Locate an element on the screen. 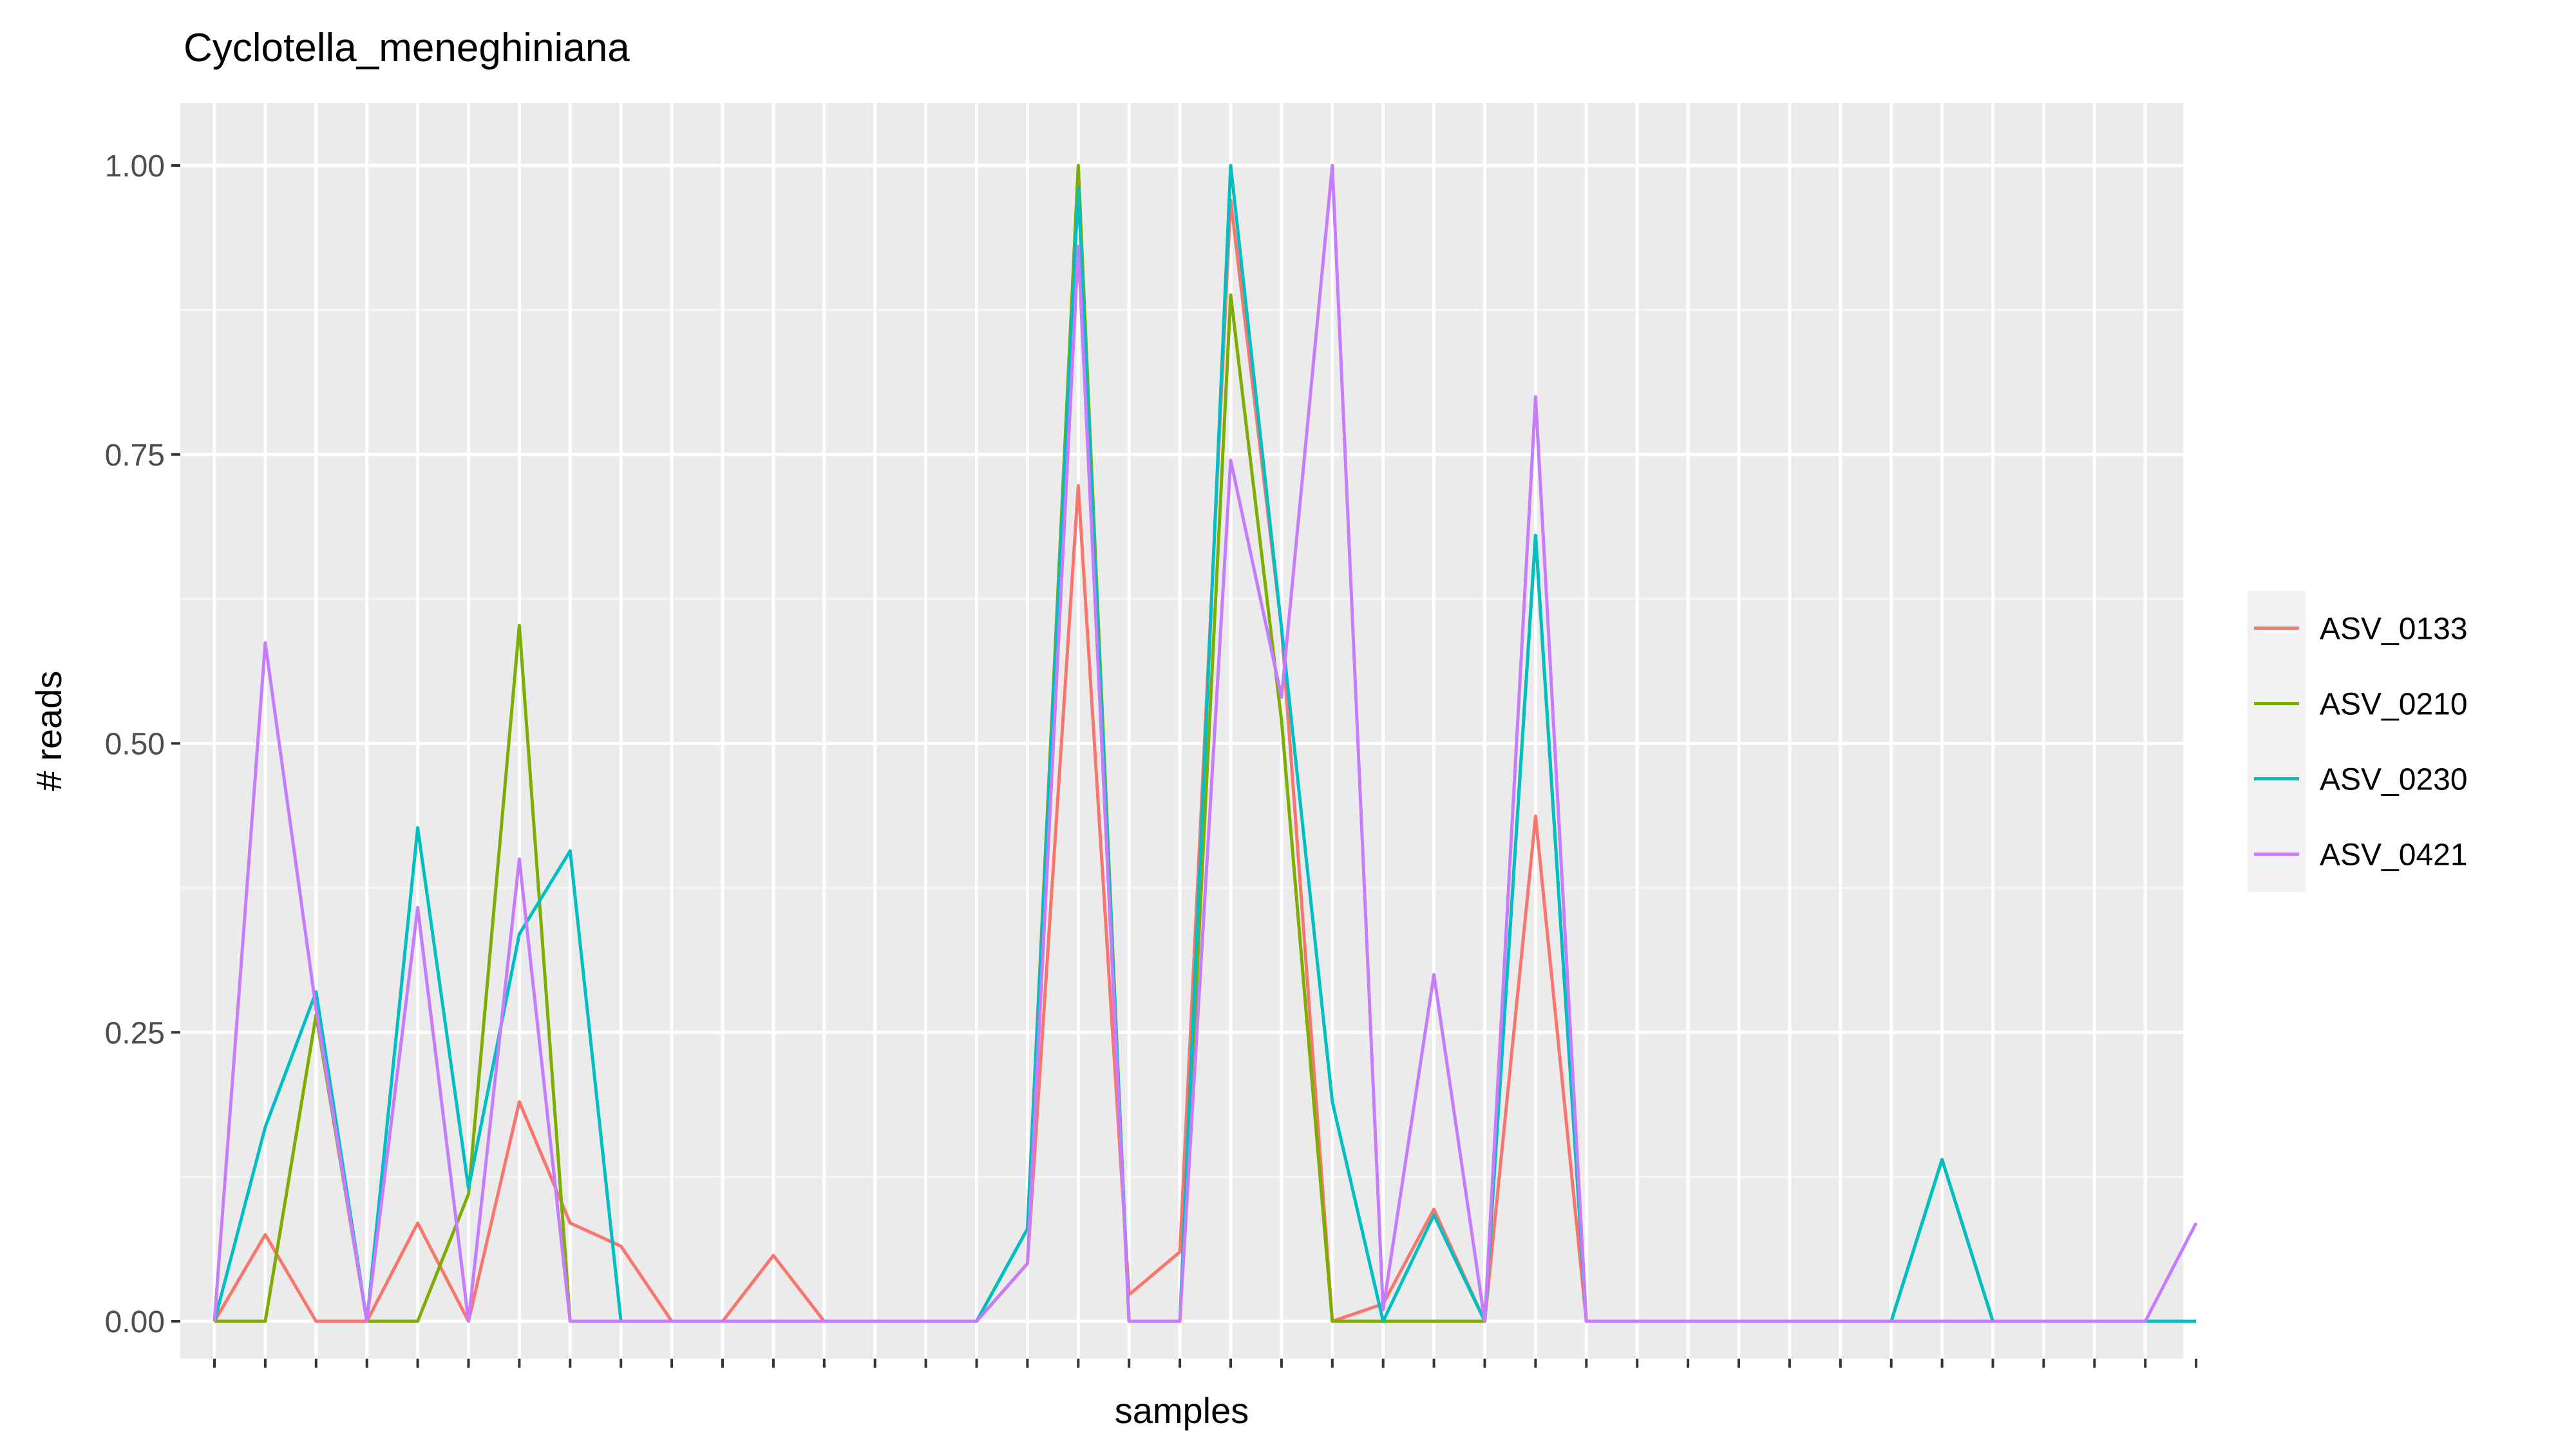  y-tick-label: 0.25 is located at coordinates (135, 1033).